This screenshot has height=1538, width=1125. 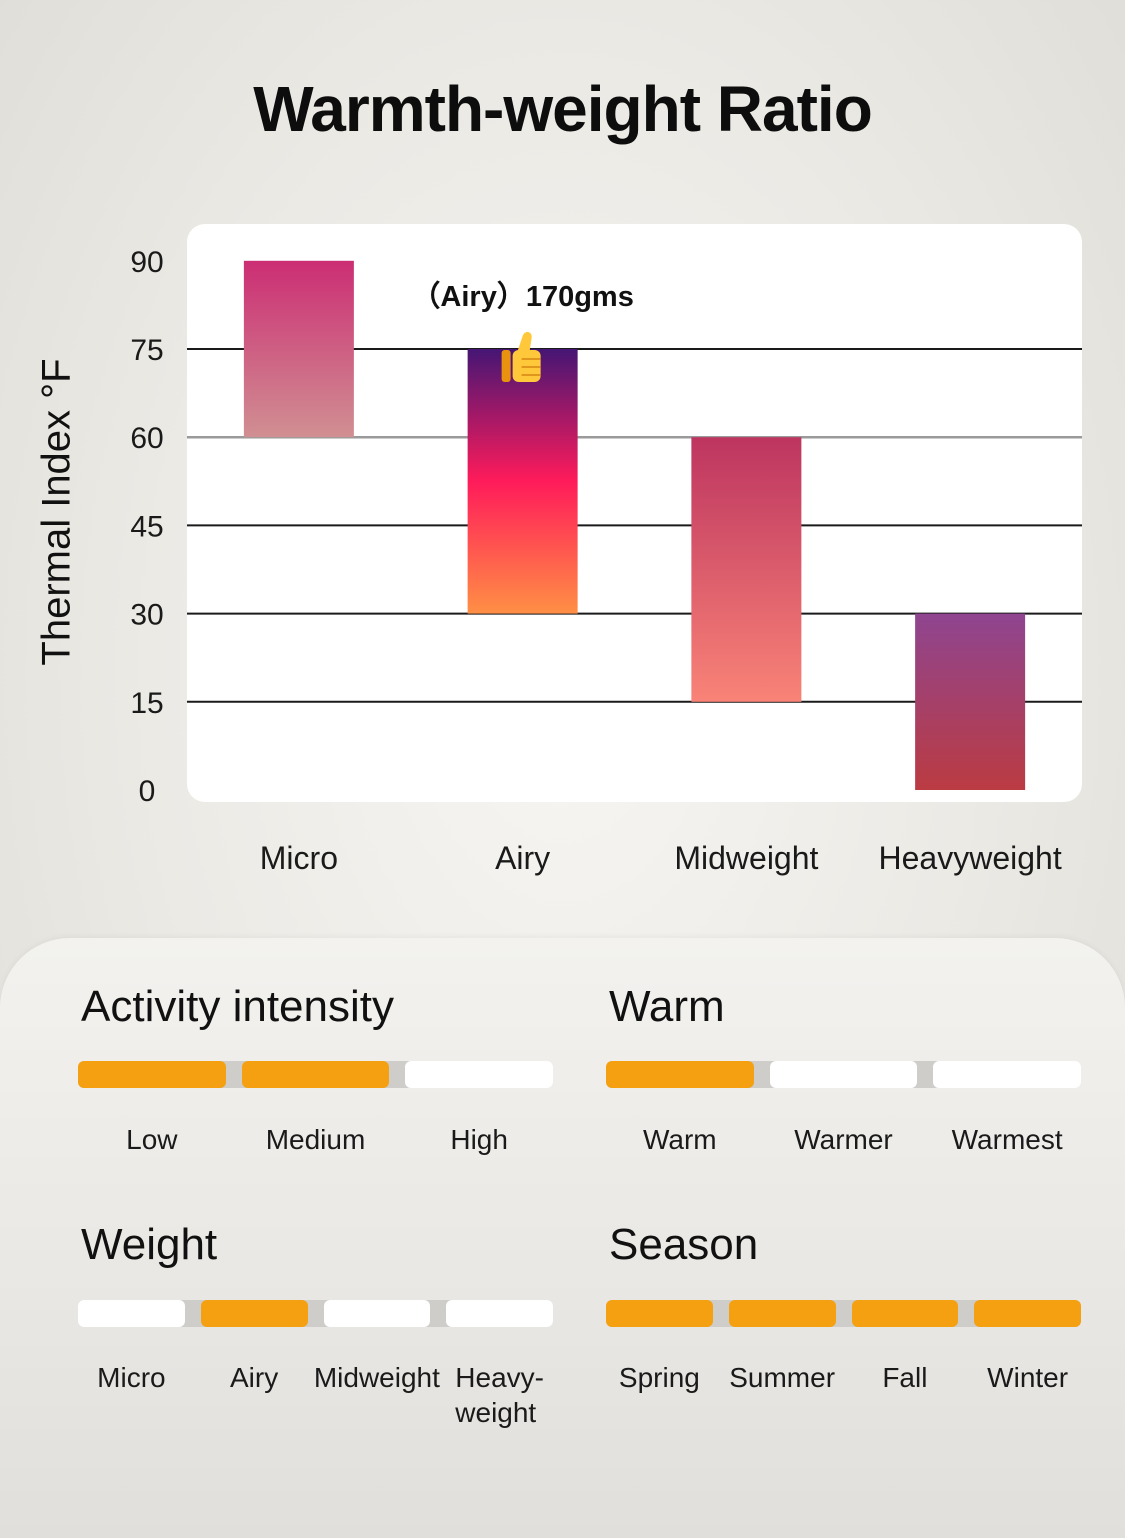 What do you see at coordinates (149, 1244) in the screenshot?
I see `scale-title: Weight` at bounding box center [149, 1244].